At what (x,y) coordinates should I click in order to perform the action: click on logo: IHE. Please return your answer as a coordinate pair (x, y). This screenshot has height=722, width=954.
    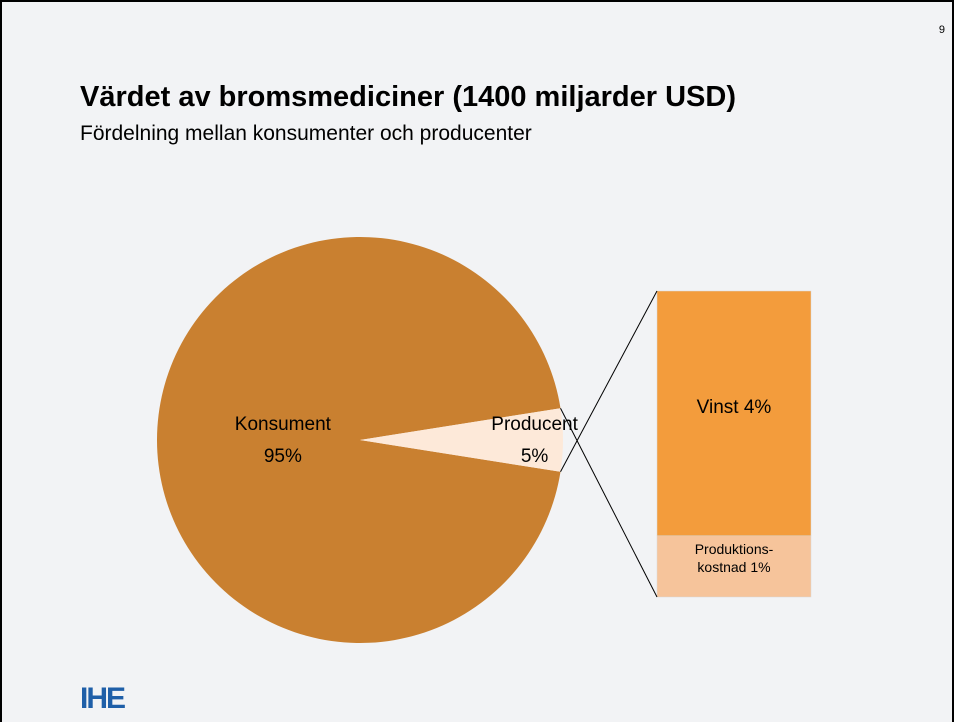
    Looking at the image, I should click on (102, 698).